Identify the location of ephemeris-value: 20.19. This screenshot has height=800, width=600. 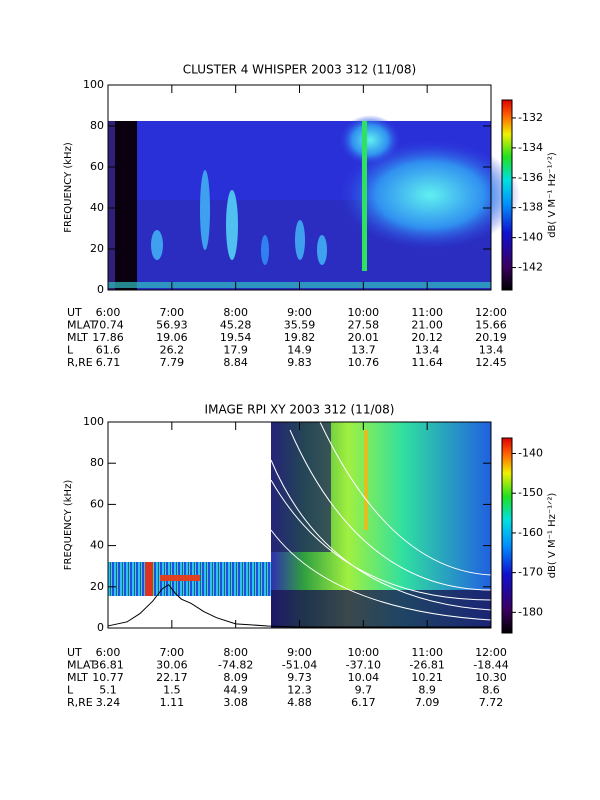
(491, 337).